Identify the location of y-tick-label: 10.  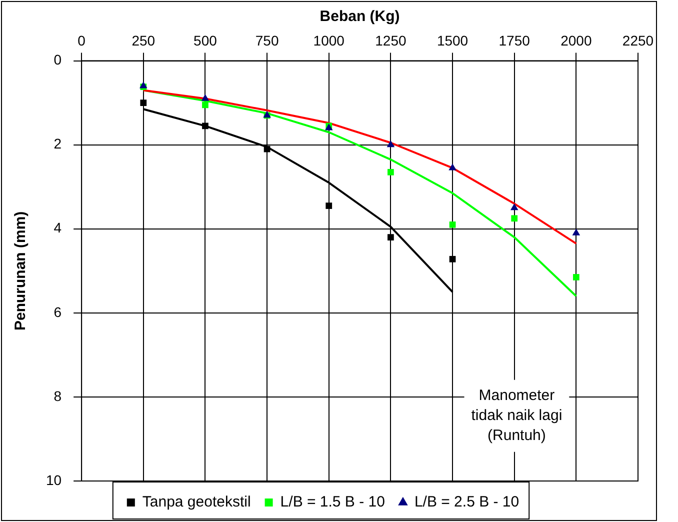
(54, 480).